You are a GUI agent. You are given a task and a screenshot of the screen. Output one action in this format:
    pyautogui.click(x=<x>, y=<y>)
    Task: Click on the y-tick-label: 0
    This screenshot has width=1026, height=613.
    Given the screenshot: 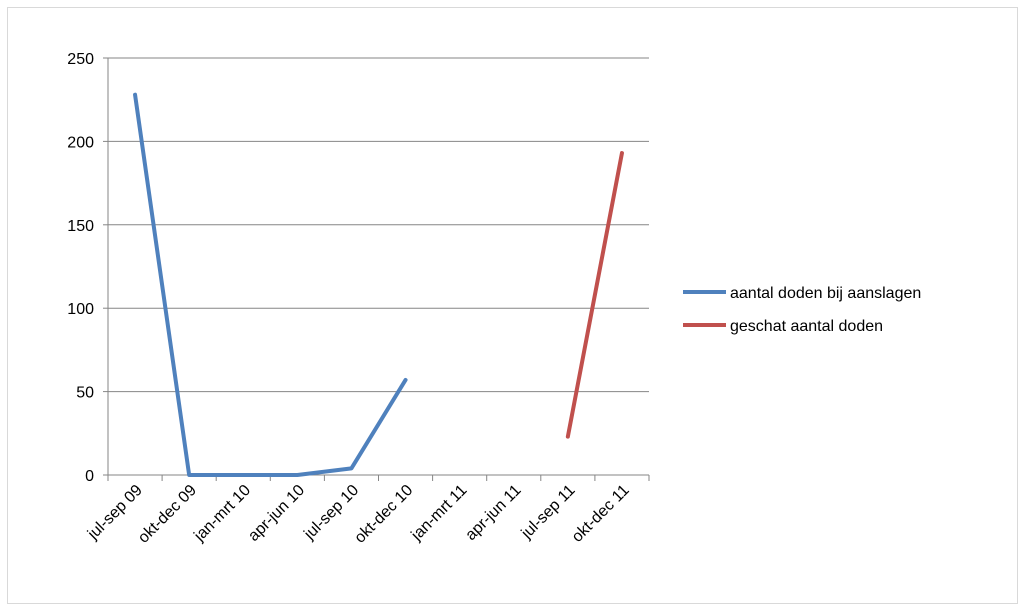 What is the action you would take?
    pyautogui.click(x=89, y=476)
    